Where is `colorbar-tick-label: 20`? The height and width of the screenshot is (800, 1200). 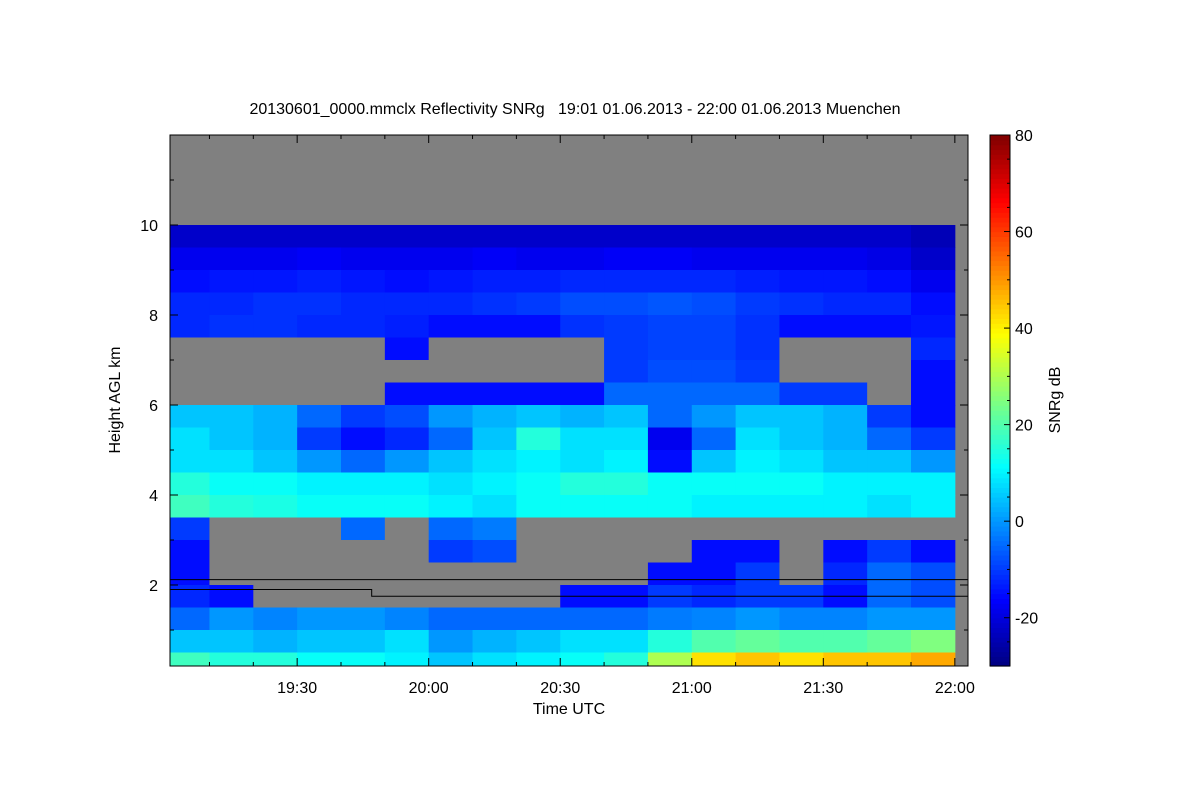
colorbar-tick-label: 20 is located at coordinates (1024, 426).